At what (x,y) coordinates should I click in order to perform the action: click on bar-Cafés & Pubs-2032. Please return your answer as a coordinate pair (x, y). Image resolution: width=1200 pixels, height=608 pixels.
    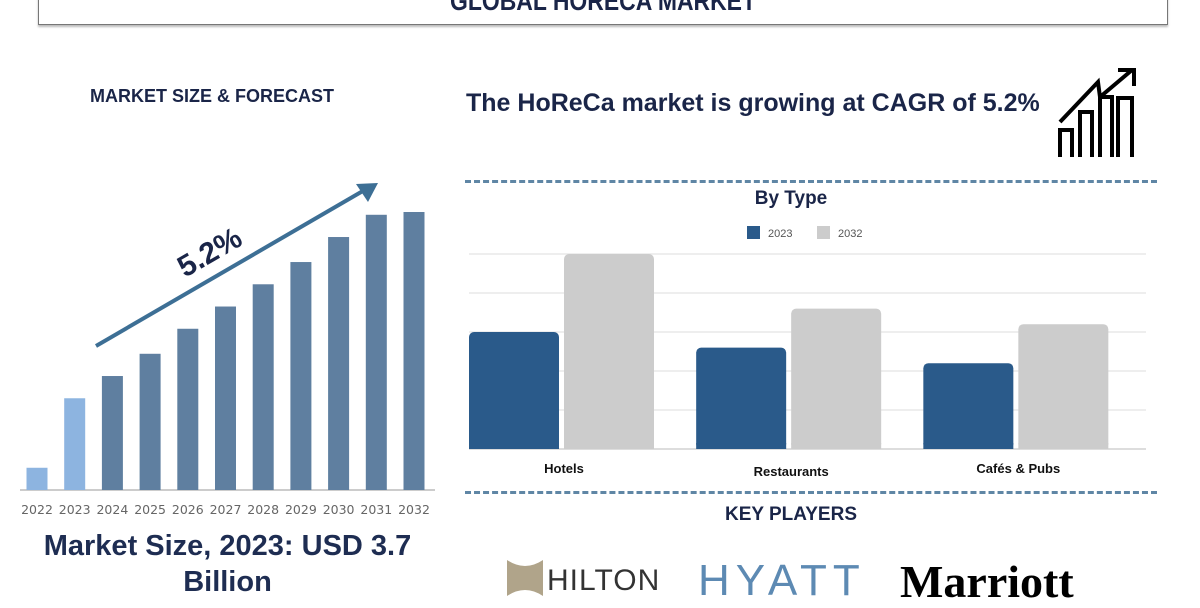
    Looking at the image, I should click on (1063, 386).